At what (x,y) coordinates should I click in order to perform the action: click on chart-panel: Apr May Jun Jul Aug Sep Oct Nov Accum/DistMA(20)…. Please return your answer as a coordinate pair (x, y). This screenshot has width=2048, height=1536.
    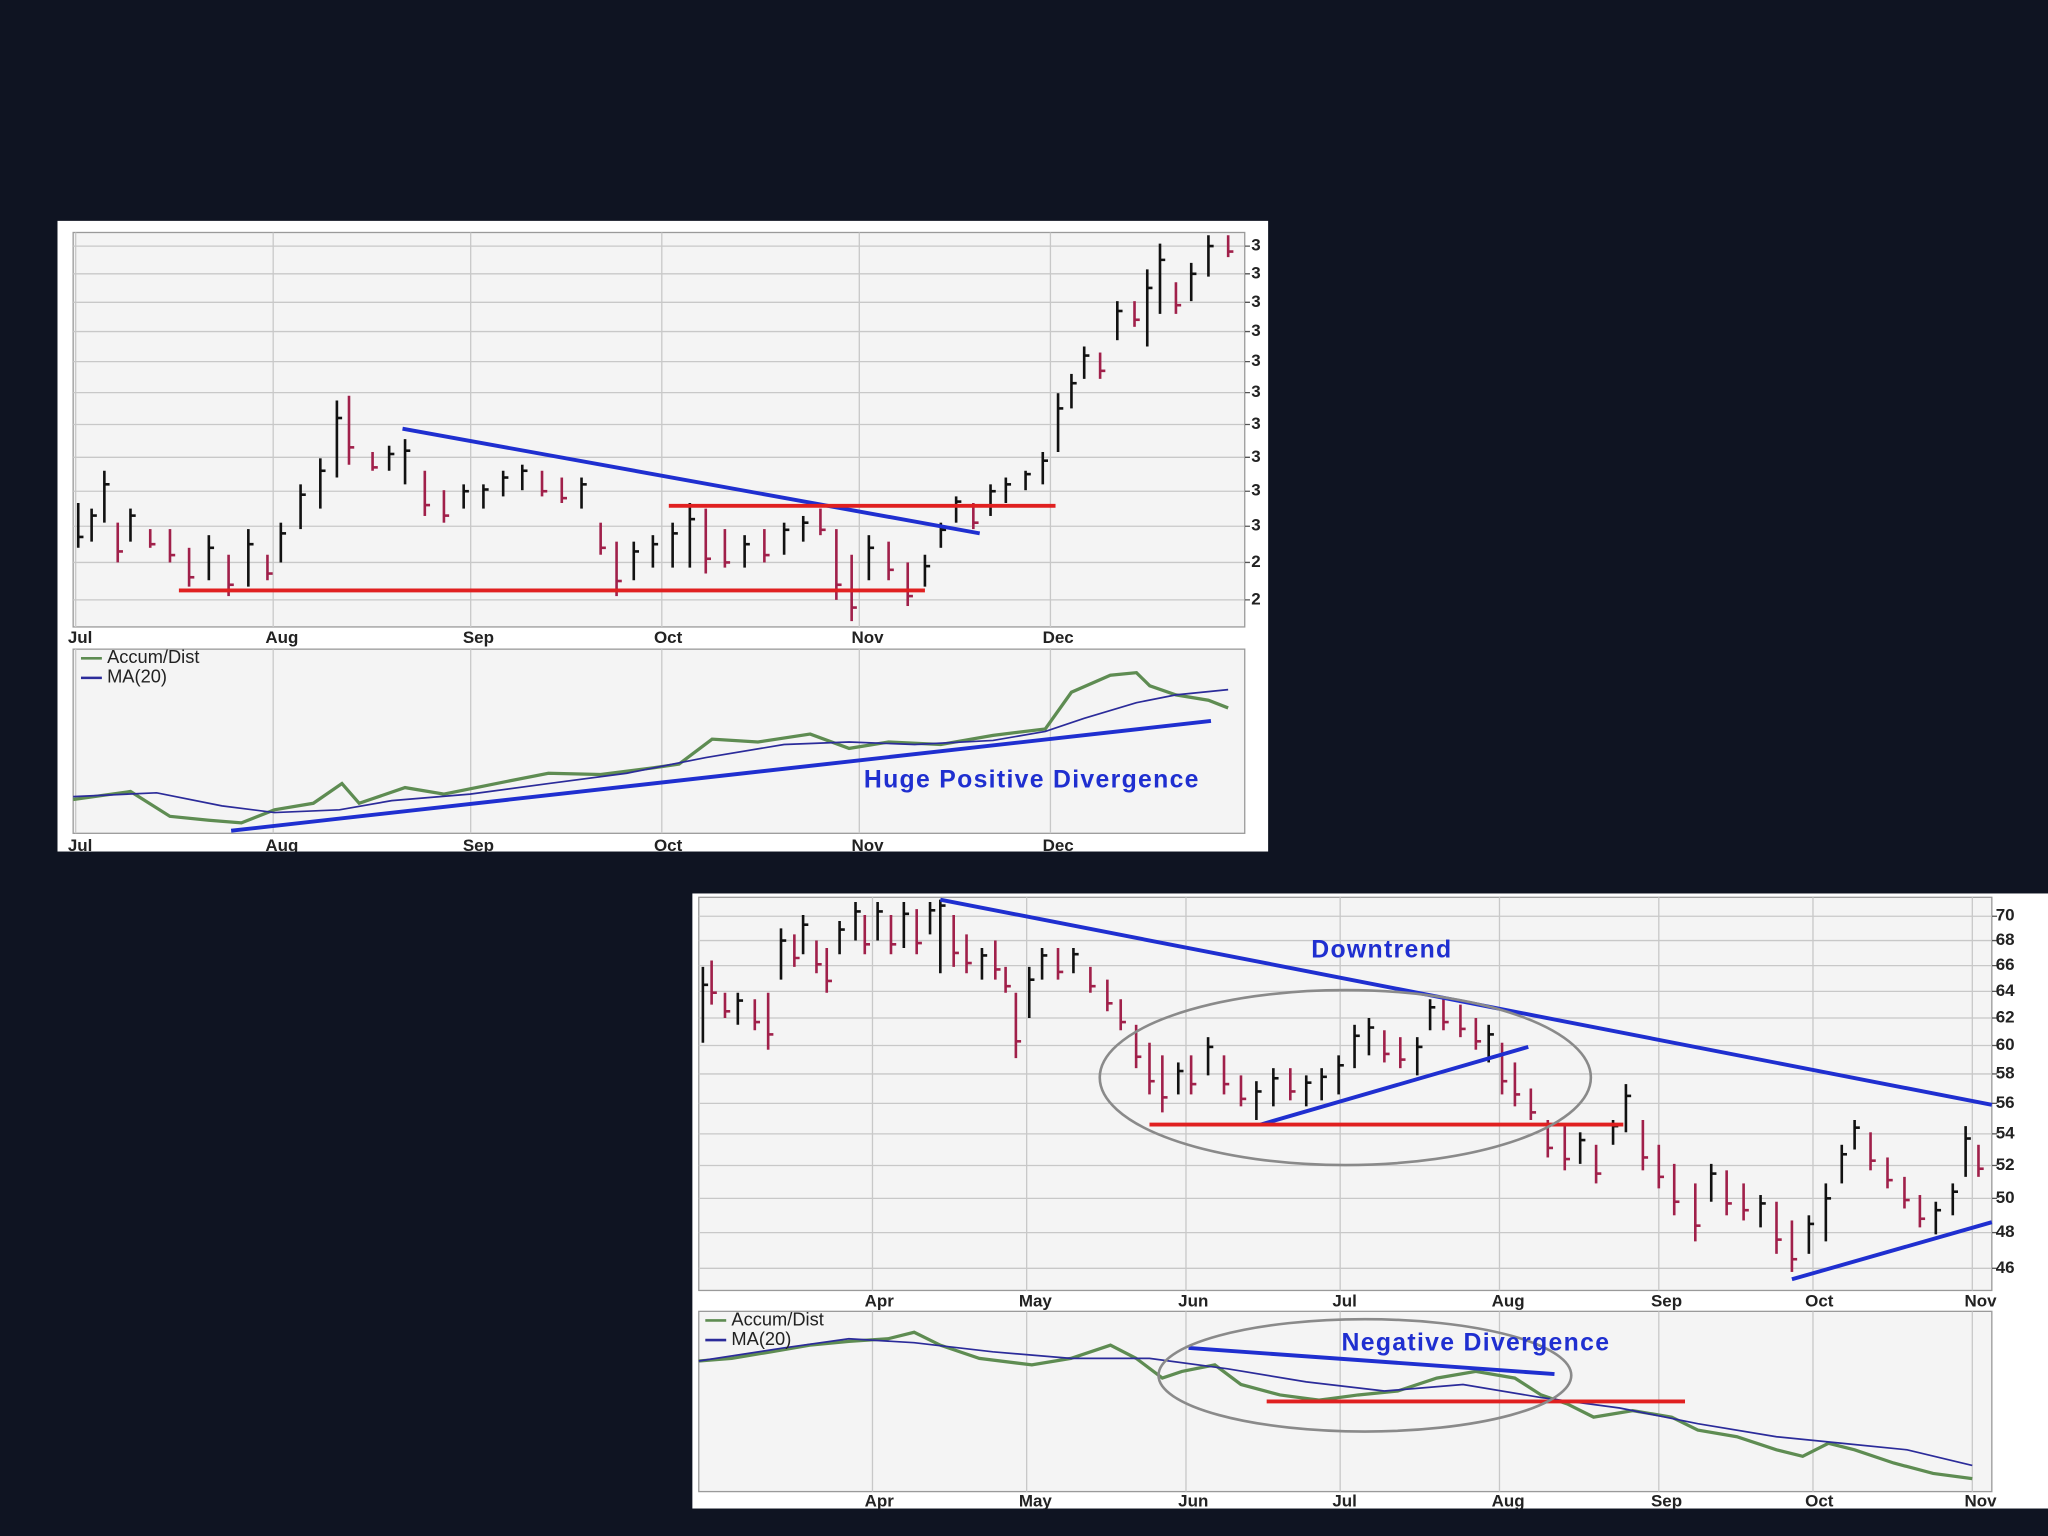
    Looking at the image, I should click on (1347, 1409).